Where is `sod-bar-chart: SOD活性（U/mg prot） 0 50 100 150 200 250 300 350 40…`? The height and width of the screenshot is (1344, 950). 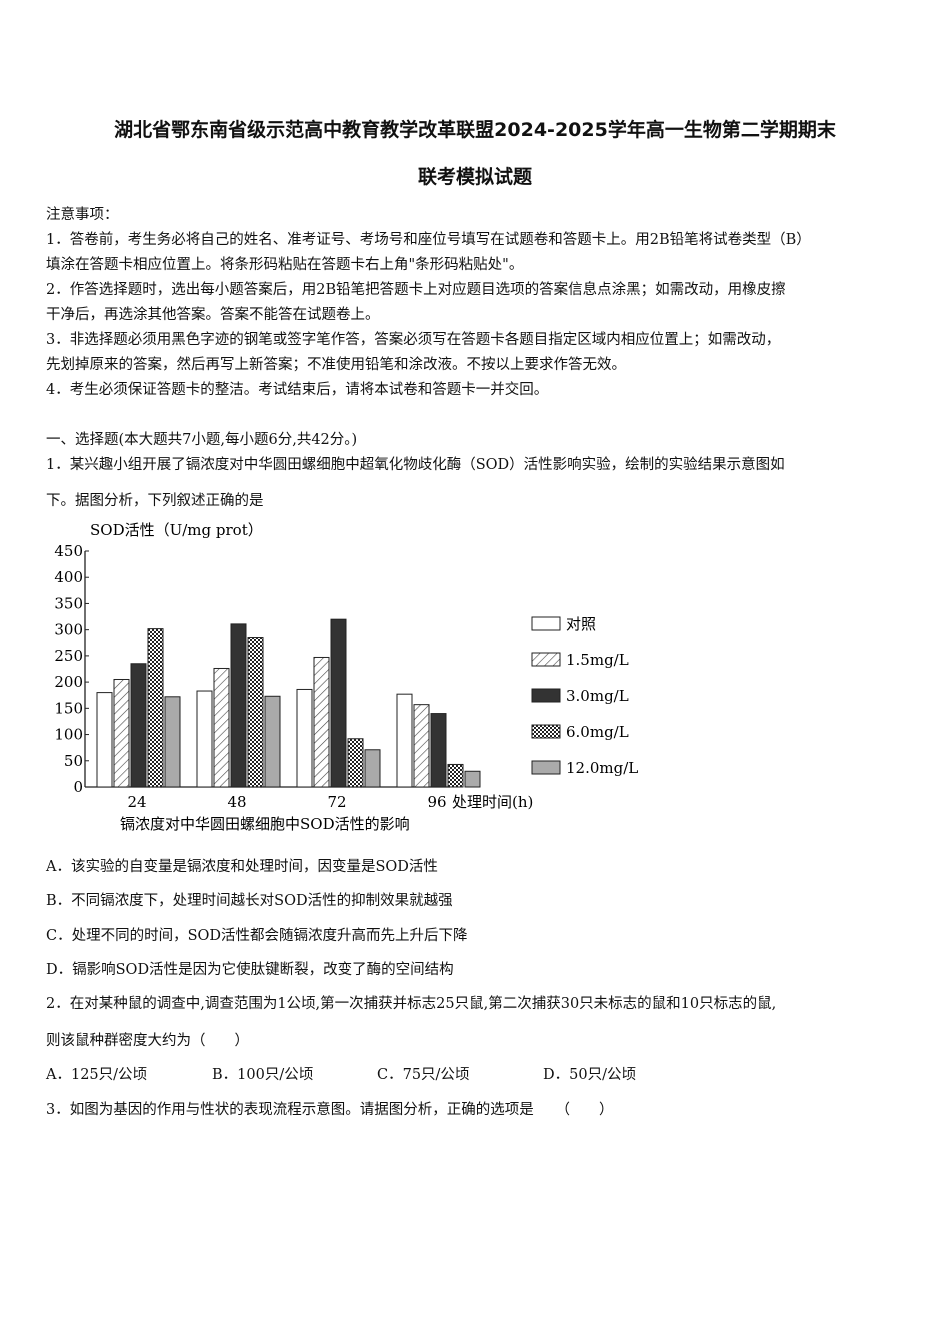
sod-bar-chart: SOD活性（U/mg prot） 0 50 100 150 200 250 300 350 40… is located at coordinates (346, 677).